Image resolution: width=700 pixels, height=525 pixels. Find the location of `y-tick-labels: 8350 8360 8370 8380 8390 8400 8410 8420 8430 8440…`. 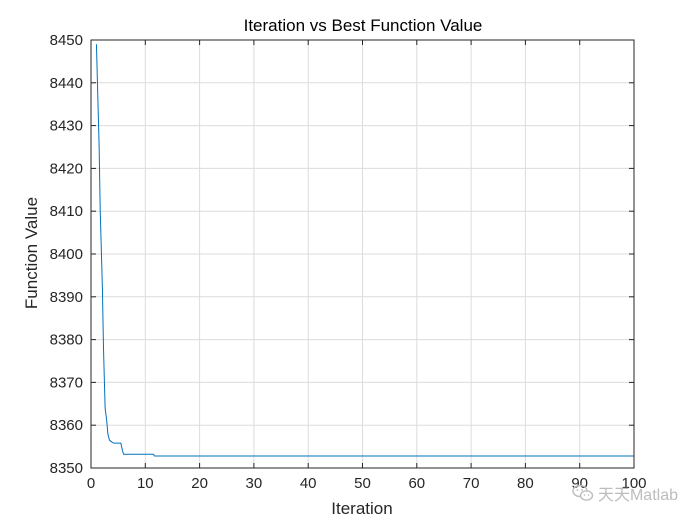

y-tick-labels: 8350 8360 8370 8380 8390 8400 8410 8420 8430 8440… is located at coordinates (66, 254).